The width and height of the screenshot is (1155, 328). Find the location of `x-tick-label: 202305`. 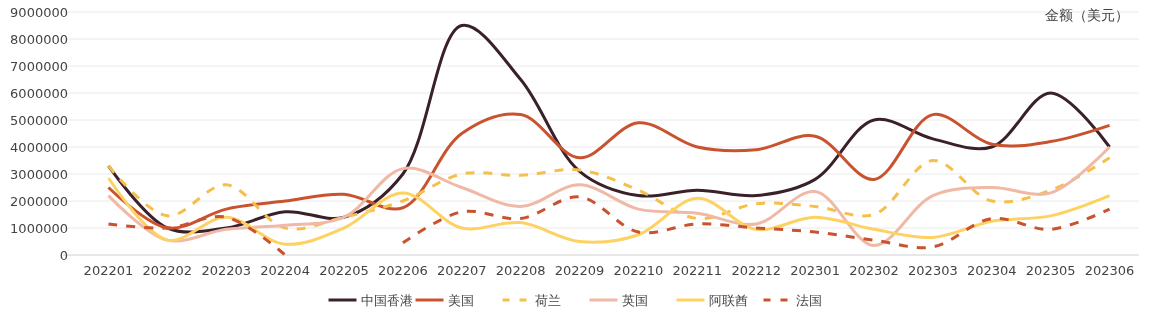

x-tick-label: 202305 is located at coordinates (1050, 270).